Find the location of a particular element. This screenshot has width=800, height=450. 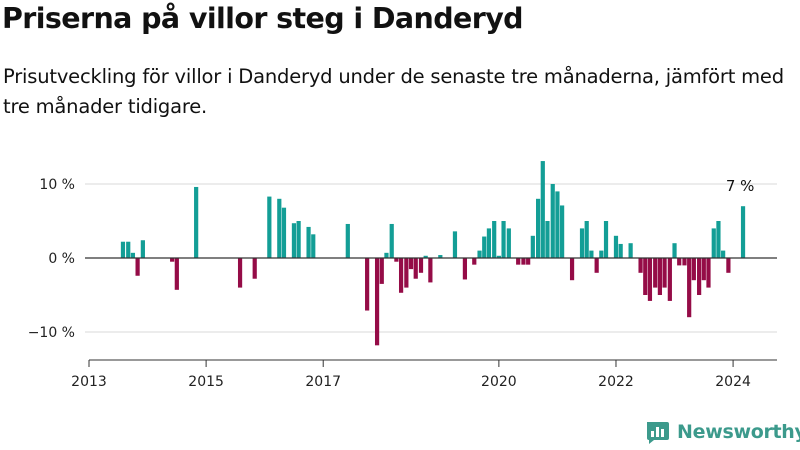

x-tick-label: 2022 is located at coordinates (616, 382).